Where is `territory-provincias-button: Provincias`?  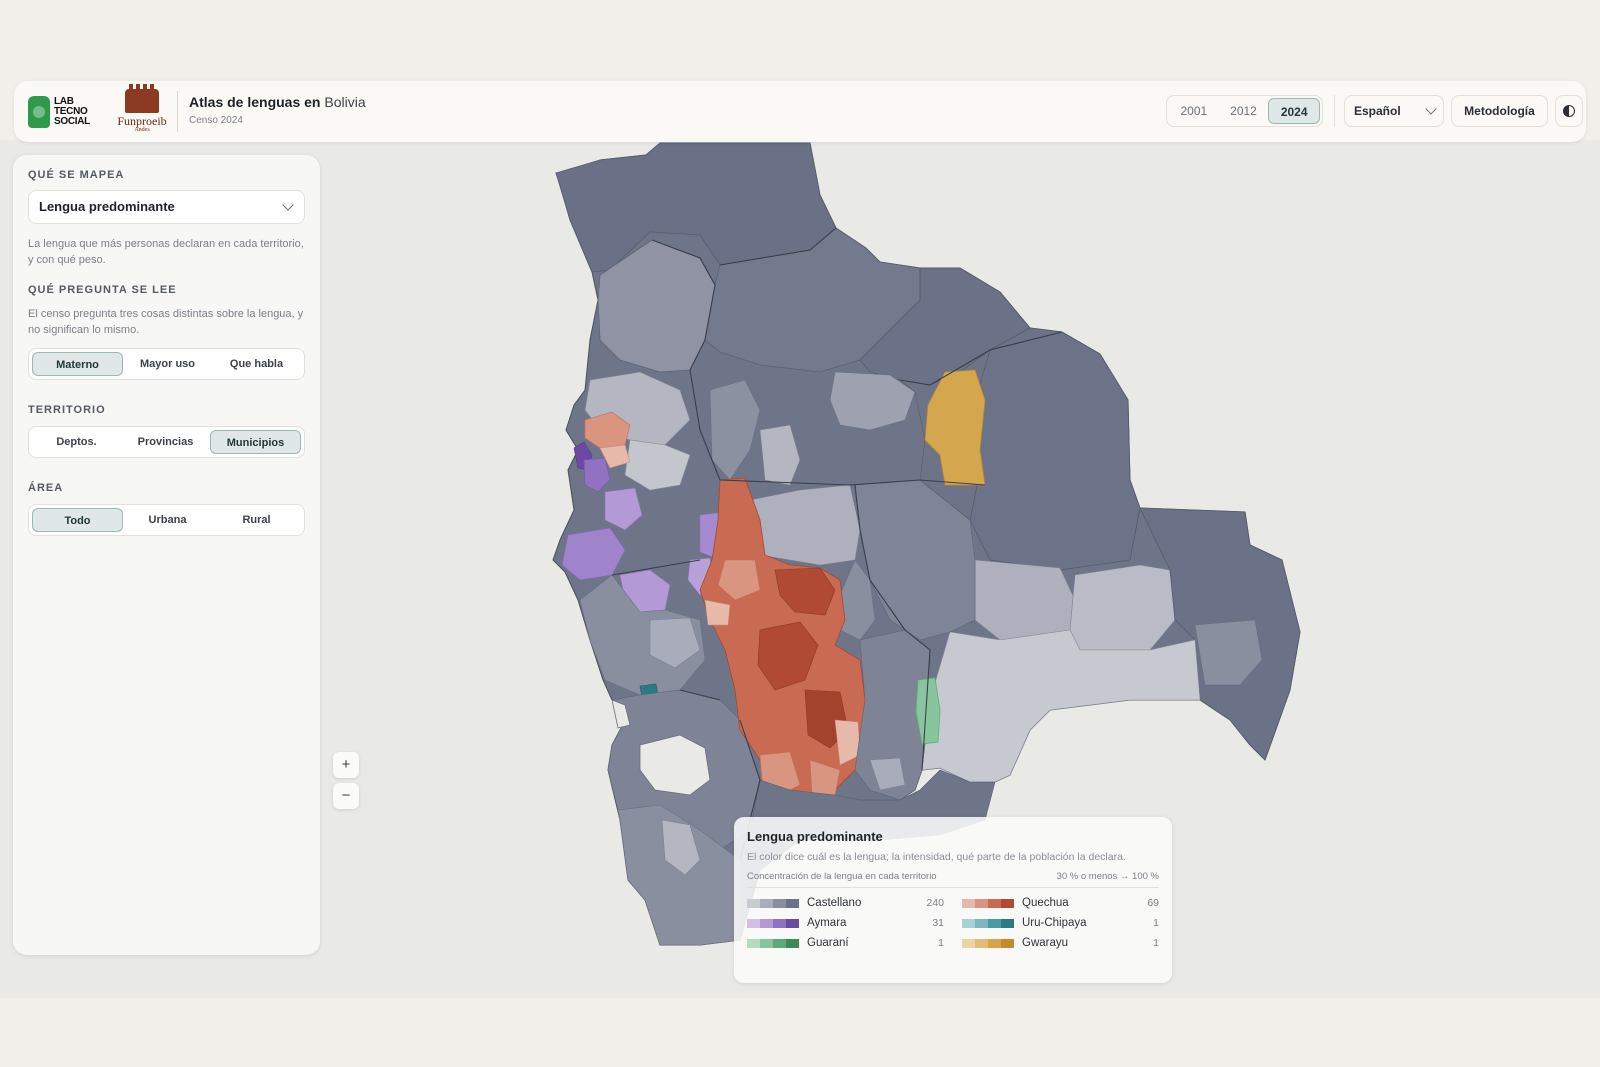 territory-provincias-button: Provincias is located at coordinates (165, 442).